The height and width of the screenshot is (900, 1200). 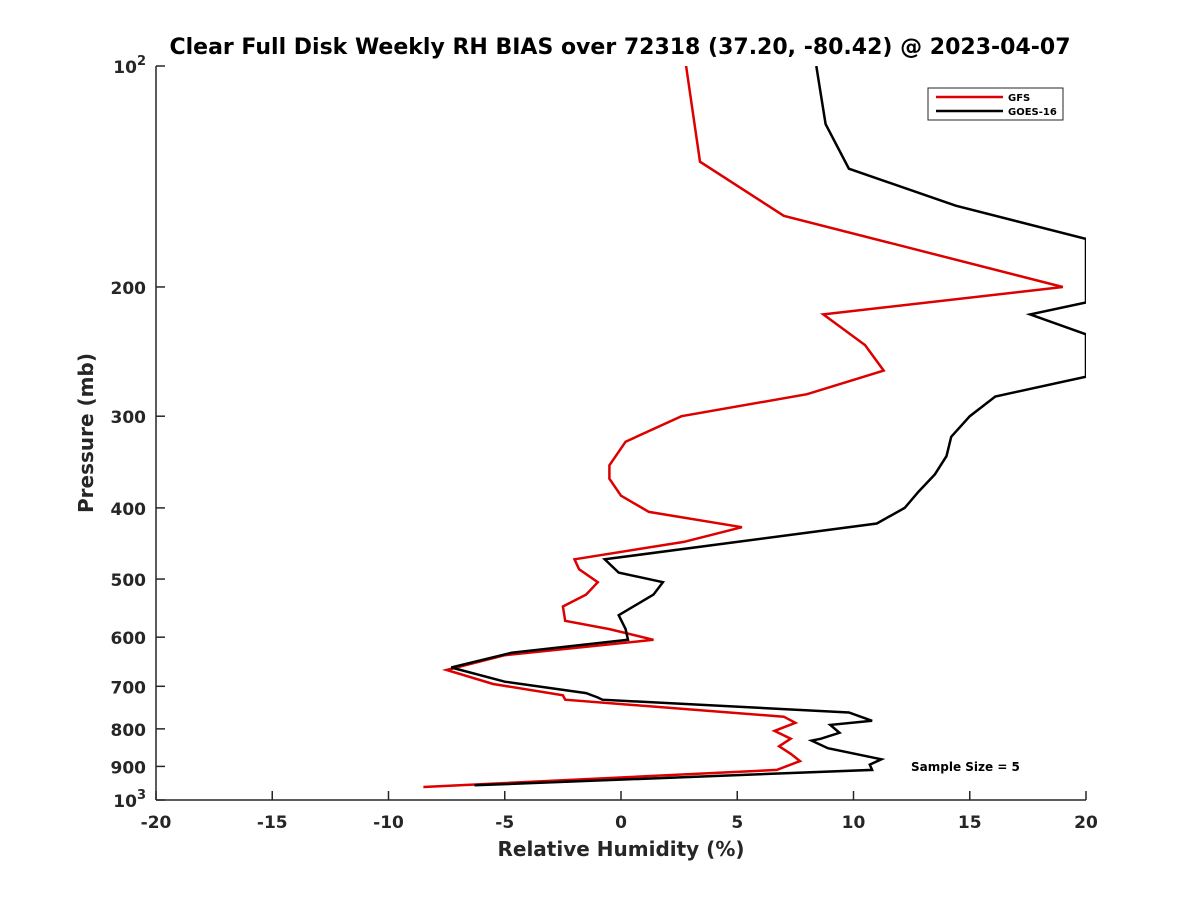 What do you see at coordinates (129, 800) in the screenshot?
I see `y-tick-label: 10³` at bounding box center [129, 800].